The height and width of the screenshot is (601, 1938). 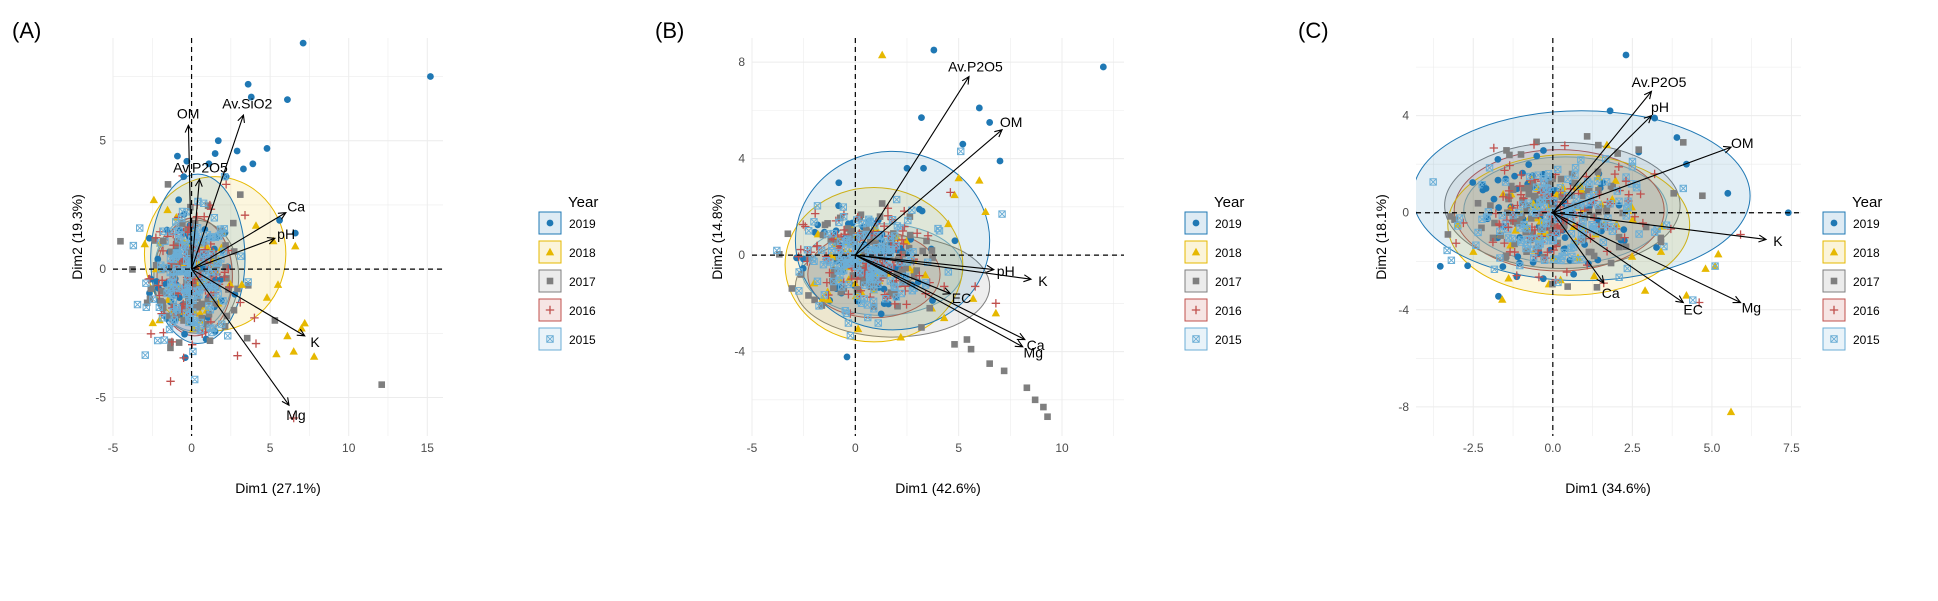 What do you see at coordinates (741, 159) in the screenshot?
I see `y-tick-label: 4` at bounding box center [741, 159].